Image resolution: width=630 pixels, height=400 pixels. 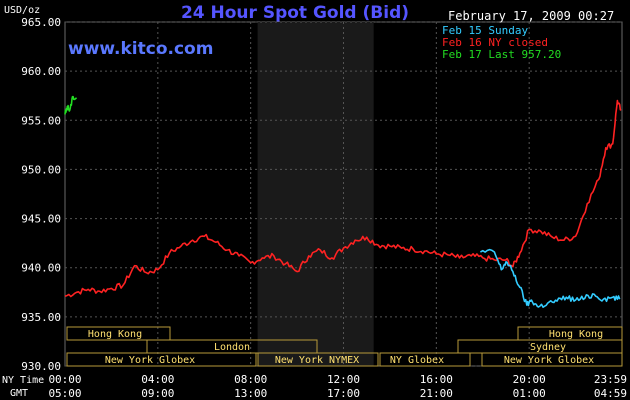 I want to click on gmt-label: GMT, so click(x=19, y=393).